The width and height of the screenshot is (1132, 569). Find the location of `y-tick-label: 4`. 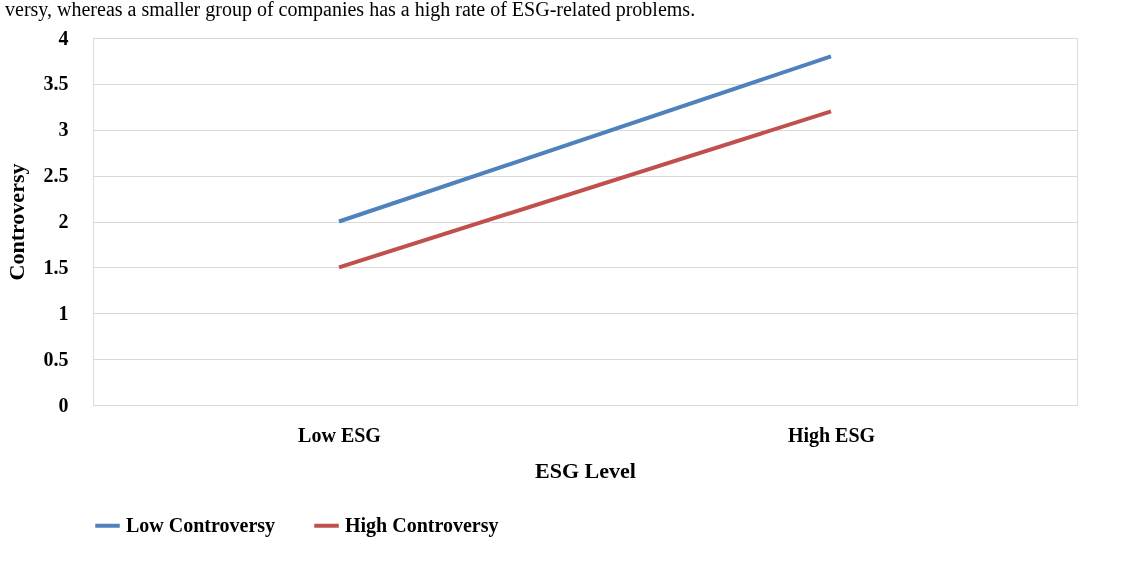

y-tick-label: 4 is located at coordinates (63, 37).